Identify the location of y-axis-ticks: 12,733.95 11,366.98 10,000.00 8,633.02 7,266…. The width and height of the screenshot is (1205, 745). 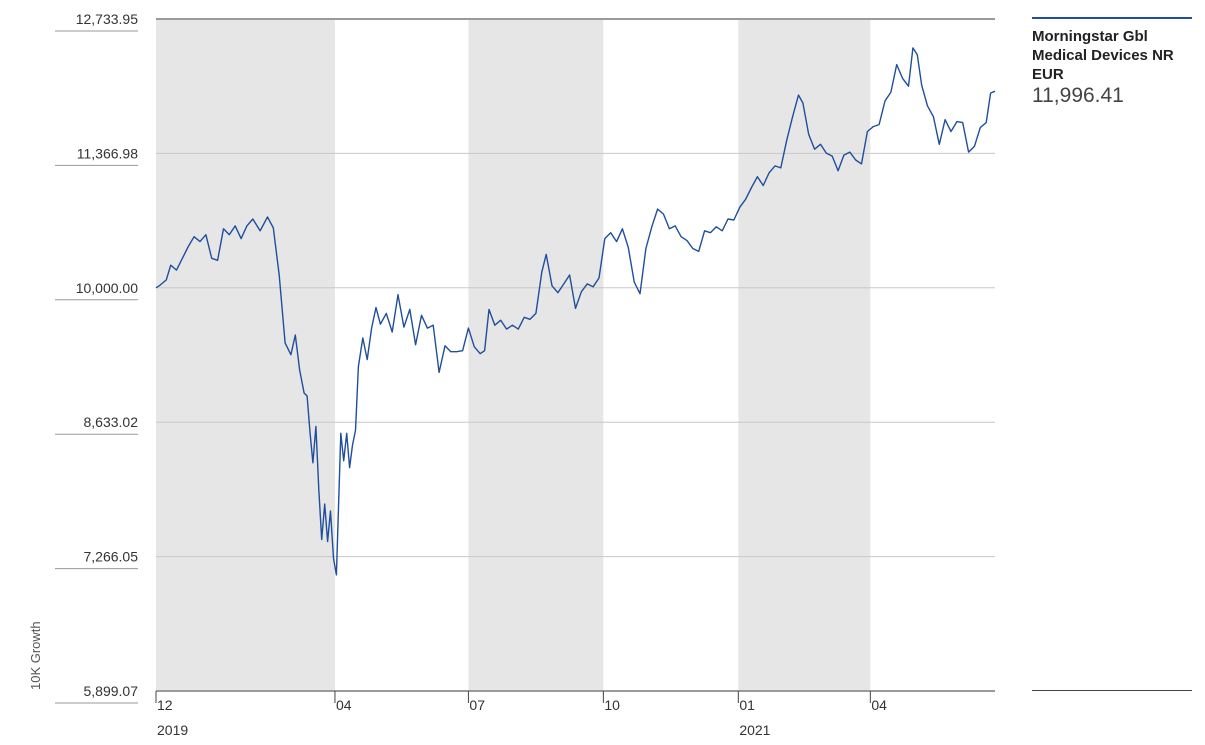
(97, 357).